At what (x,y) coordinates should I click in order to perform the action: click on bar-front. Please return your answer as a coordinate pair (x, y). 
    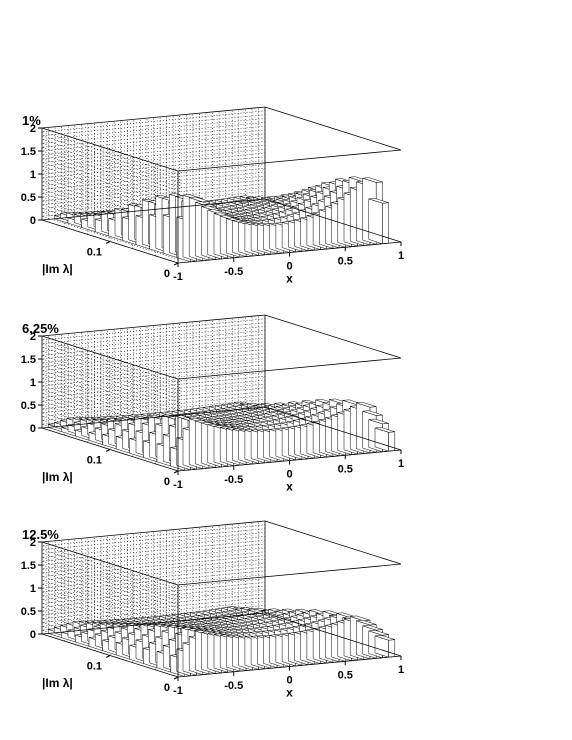
    Looking at the image, I should click on (392, 648).